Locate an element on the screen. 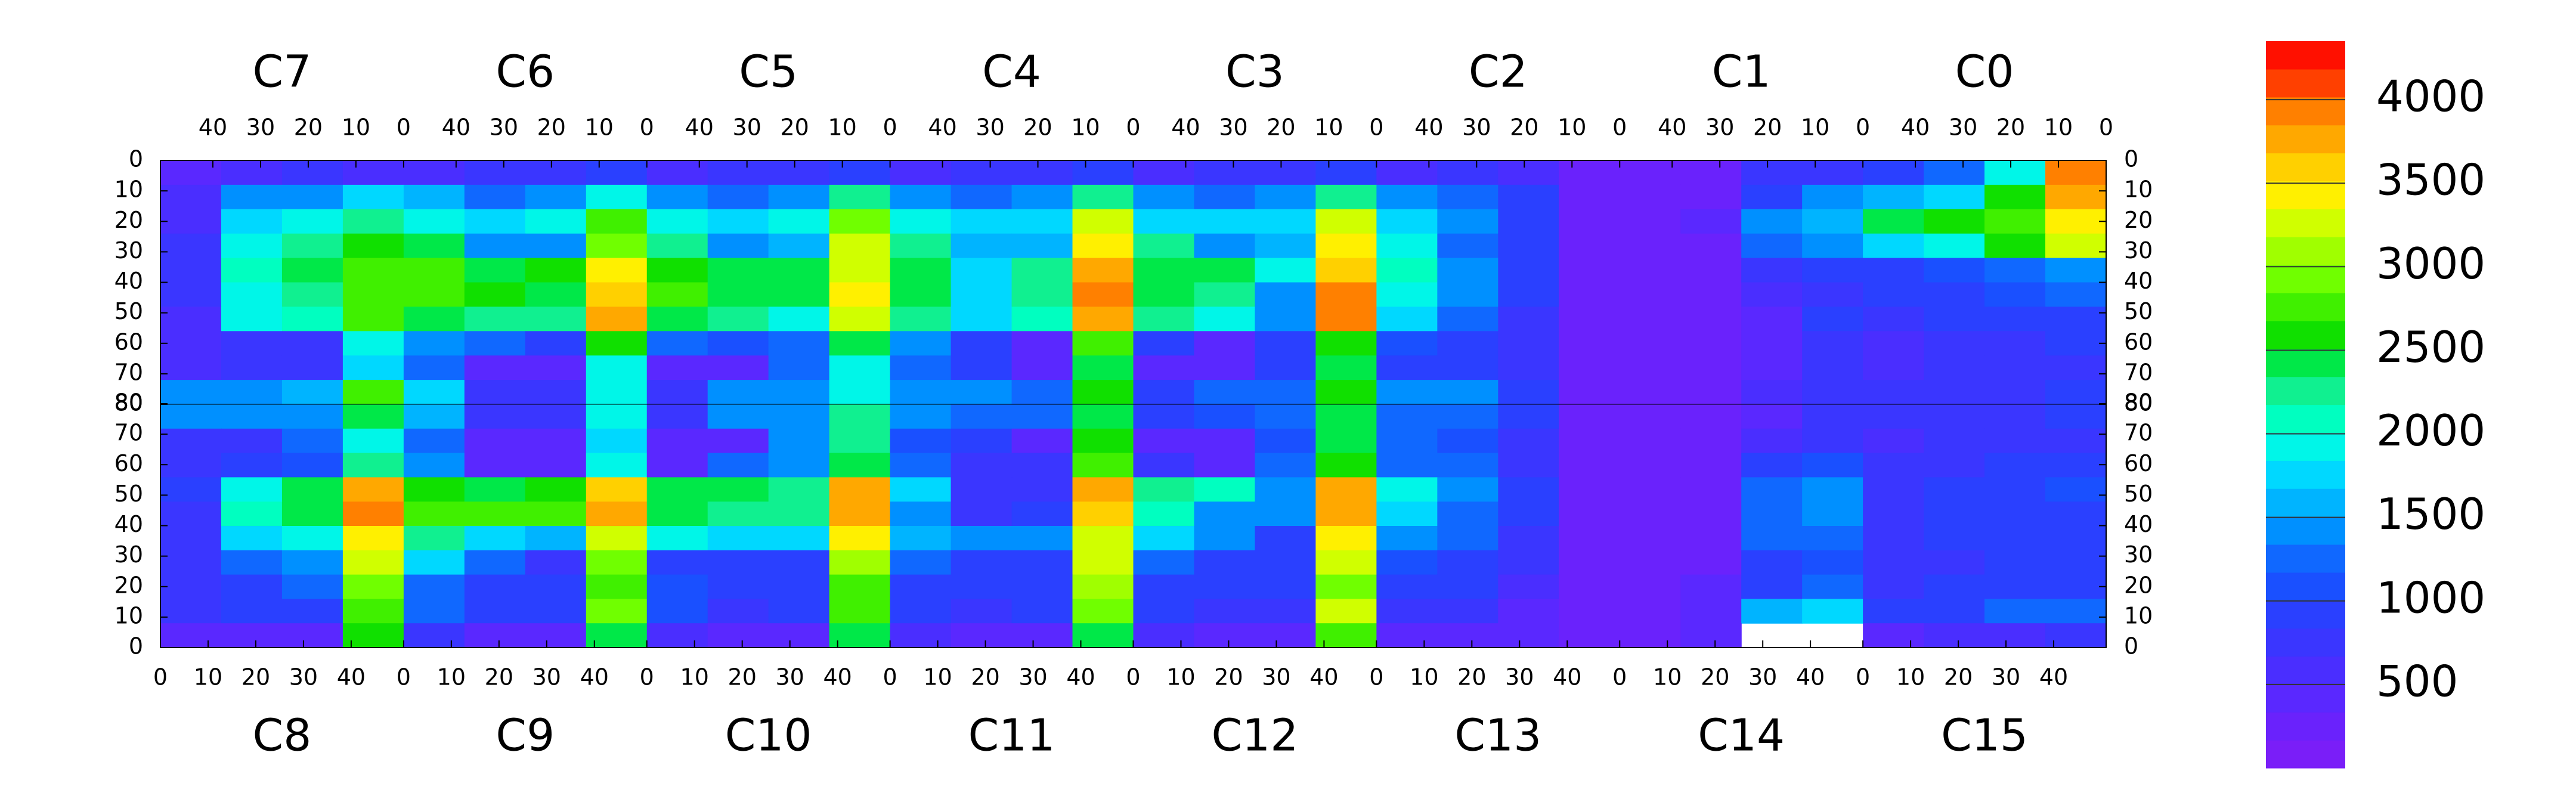 The image size is (2576, 805). x-tick-label: 20 is located at coordinates (1715, 677).